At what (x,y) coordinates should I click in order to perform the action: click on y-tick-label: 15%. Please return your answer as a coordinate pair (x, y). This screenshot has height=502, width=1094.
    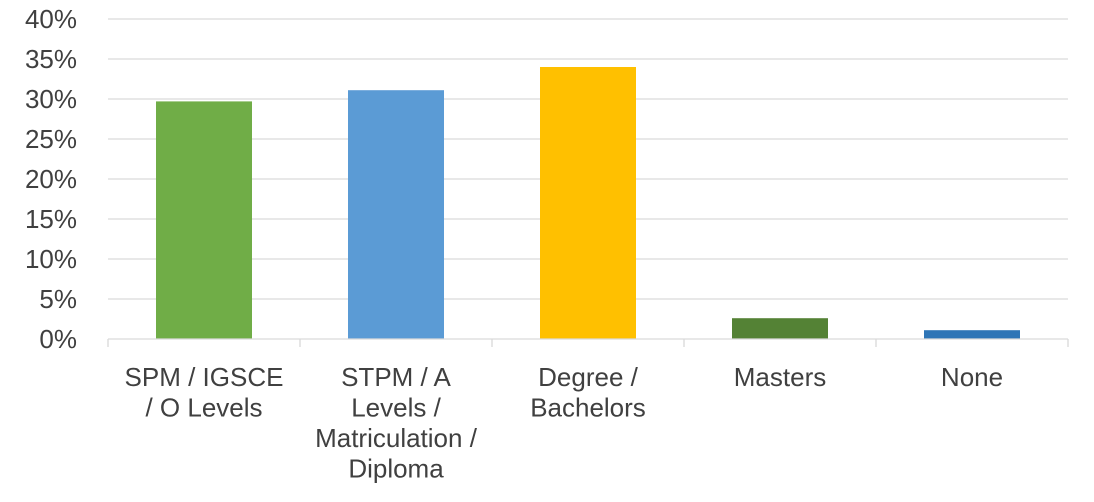
    Looking at the image, I should click on (51, 219).